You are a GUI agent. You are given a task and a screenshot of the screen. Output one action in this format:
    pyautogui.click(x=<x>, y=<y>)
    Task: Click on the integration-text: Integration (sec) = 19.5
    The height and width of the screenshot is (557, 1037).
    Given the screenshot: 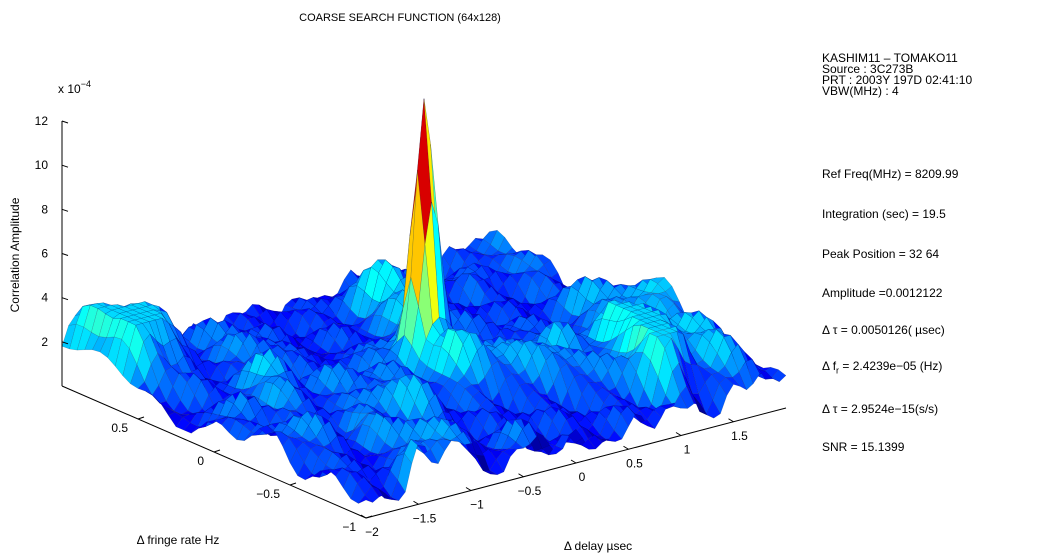 What is the action you would take?
    pyautogui.click(x=884, y=214)
    